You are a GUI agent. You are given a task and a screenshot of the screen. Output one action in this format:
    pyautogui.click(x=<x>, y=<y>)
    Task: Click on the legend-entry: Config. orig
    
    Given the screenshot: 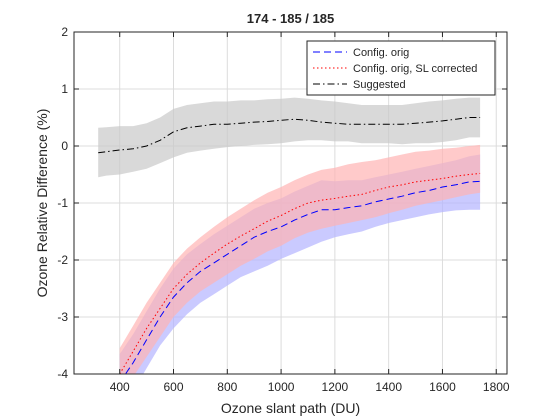 What is the action you would take?
    pyautogui.click(x=381, y=53)
    